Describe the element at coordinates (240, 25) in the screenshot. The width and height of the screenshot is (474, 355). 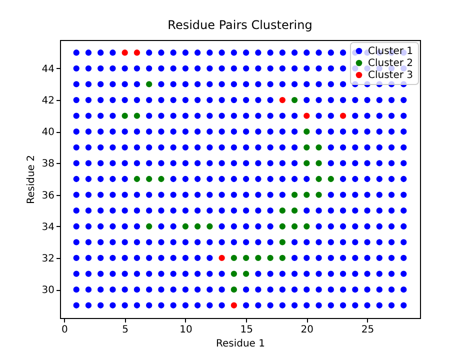
I see `chart-title: Residue Pairs Clustering` at that location.